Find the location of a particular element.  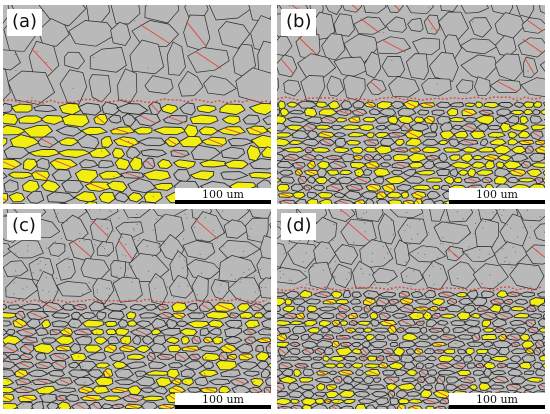

scale-bar-c: 100 um is located at coordinates (223, 401).